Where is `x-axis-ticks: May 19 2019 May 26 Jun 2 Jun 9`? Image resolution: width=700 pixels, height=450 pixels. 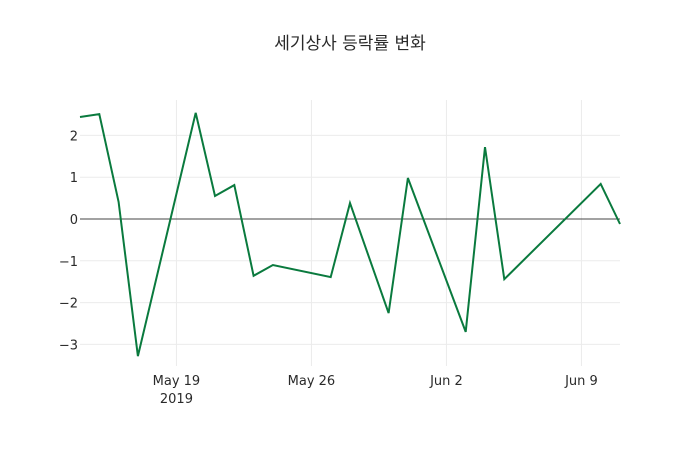 x-axis-ticks: May 19 2019 May 26 Jun 2 Jun 9 is located at coordinates (375, 390).